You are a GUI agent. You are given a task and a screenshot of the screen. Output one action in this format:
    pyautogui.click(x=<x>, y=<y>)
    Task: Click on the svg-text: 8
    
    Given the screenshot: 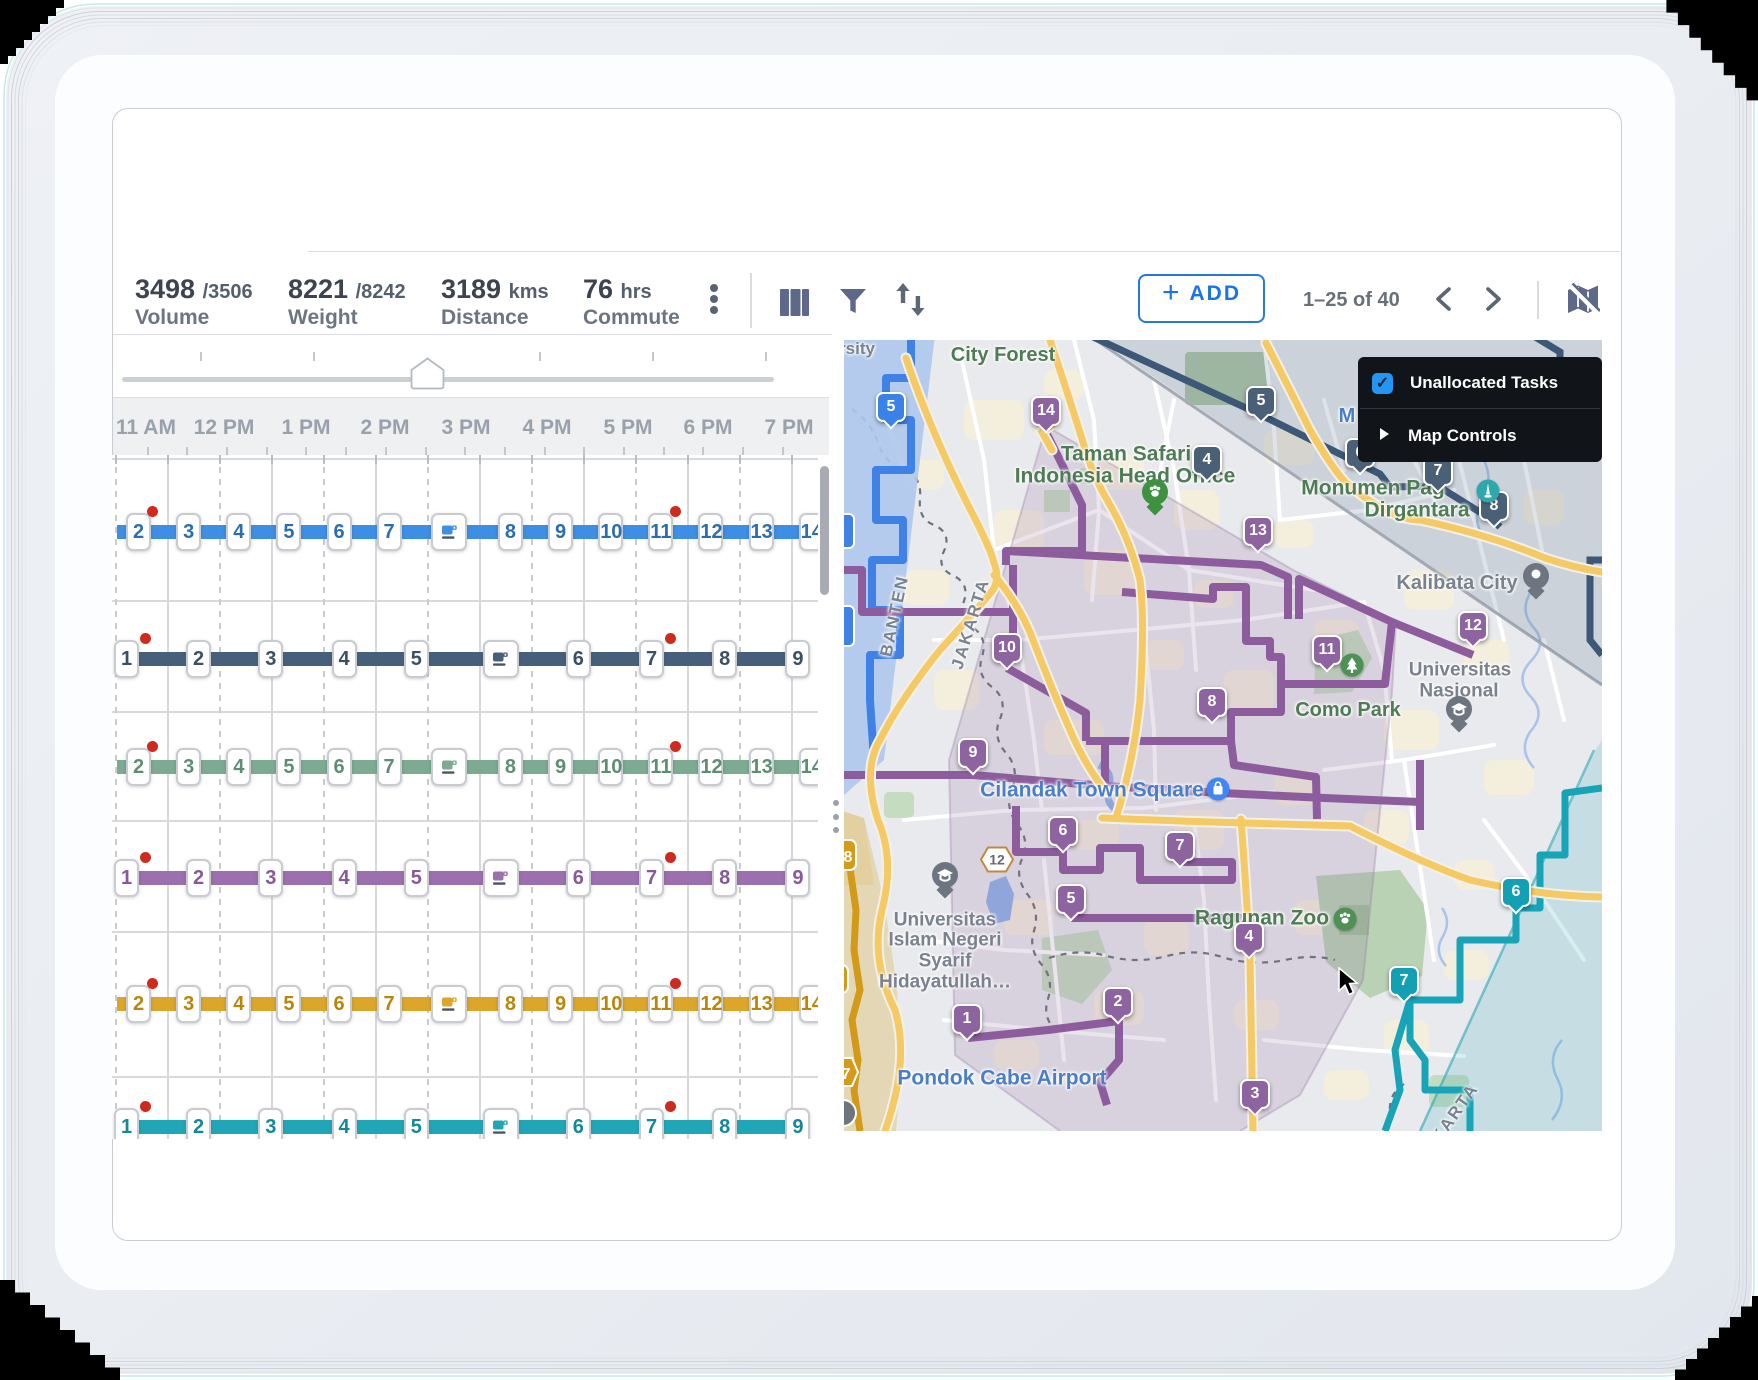 What is the action you would take?
    pyautogui.click(x=848, y=857)
    